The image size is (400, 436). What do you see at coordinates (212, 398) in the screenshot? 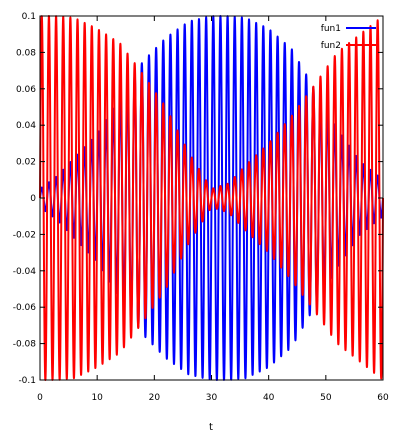
I see `x-tick-label: 30` at bounding box center [212, 398].